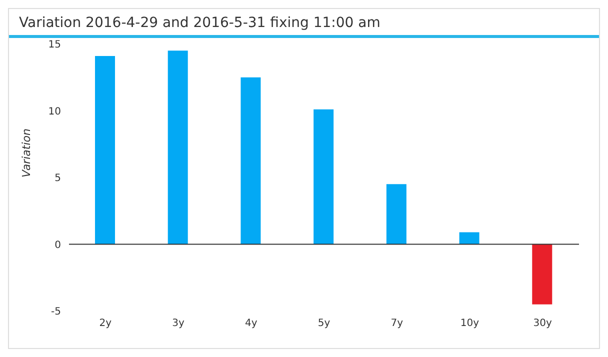  What do you see at coordinates (105, 324) in the screenshot?
I see `x-tick-label: 2y` at bounding box center [105, 324].